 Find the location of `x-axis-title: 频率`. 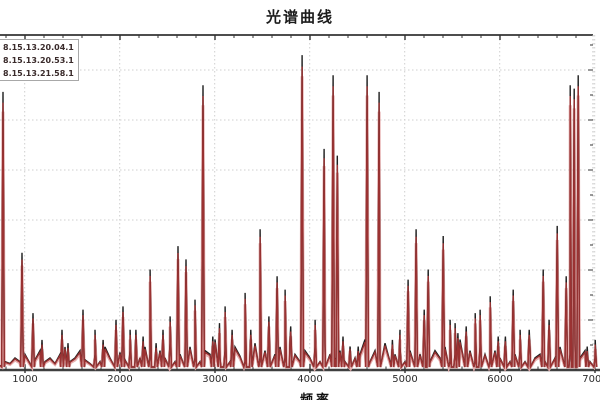

x-axis-title: 频率 is located at coordinates (316, 396).